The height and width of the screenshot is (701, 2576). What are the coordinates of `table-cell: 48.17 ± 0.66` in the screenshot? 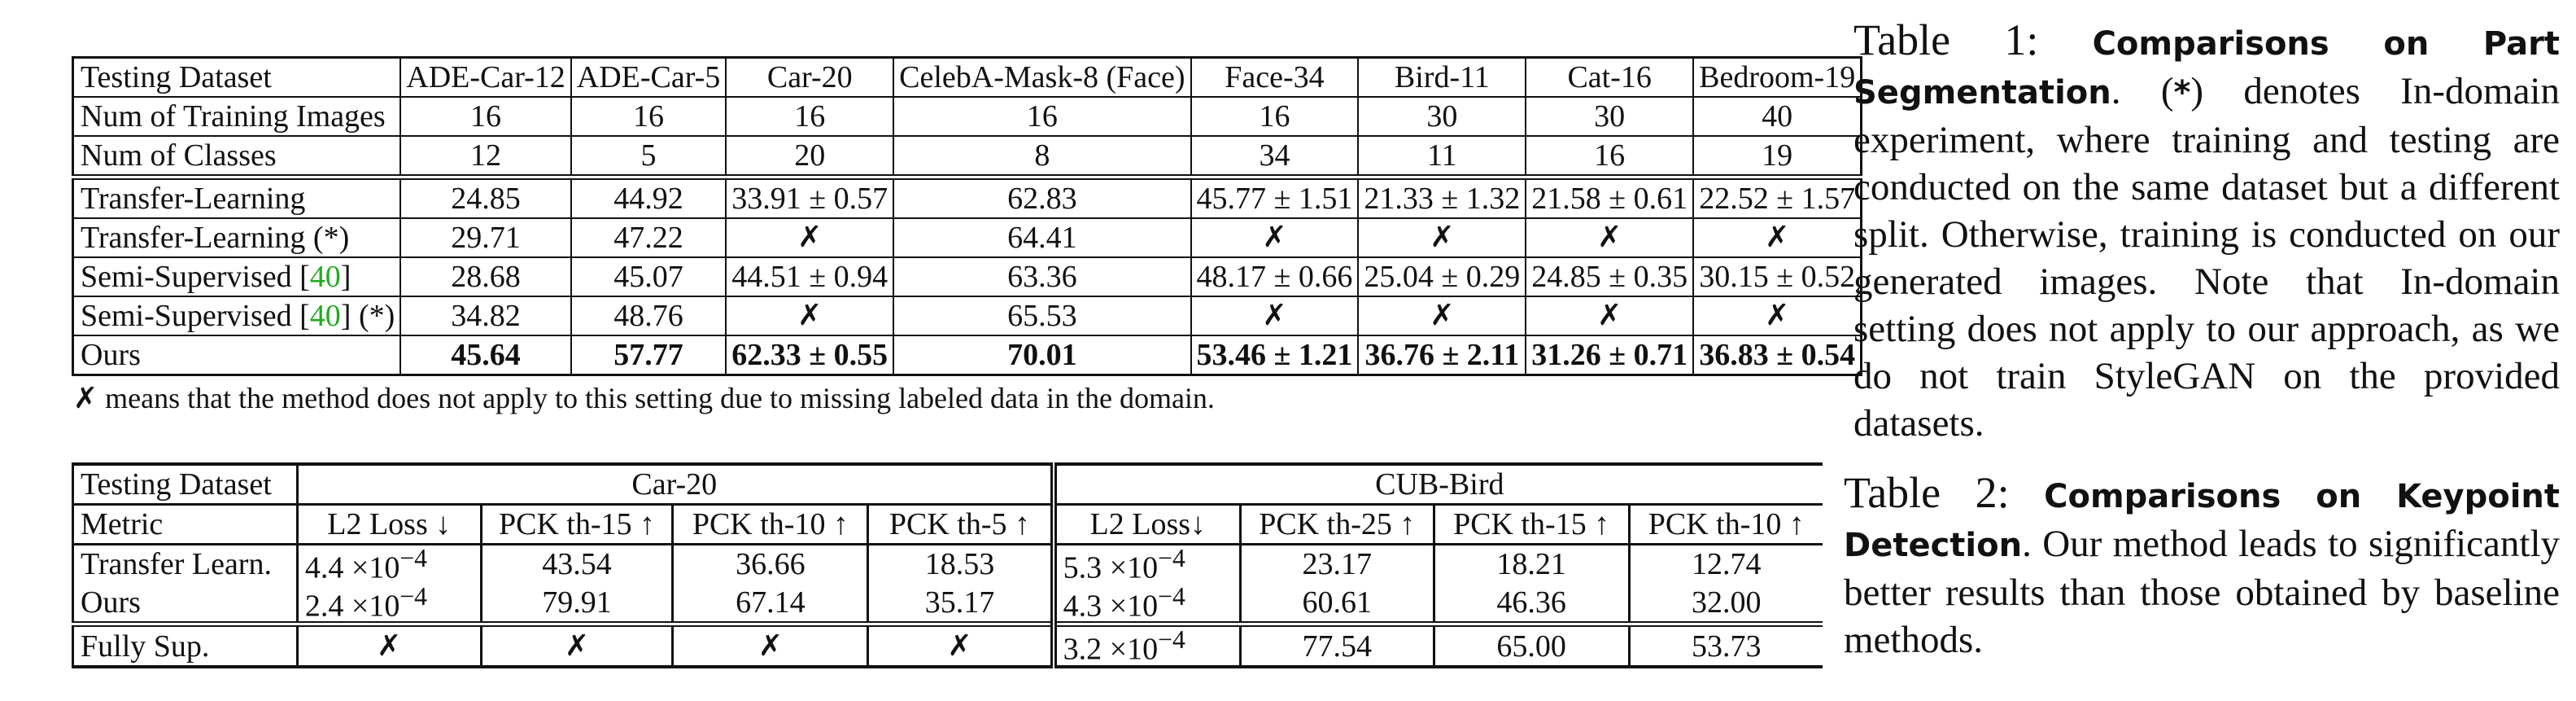 It's located at (1275, 276).